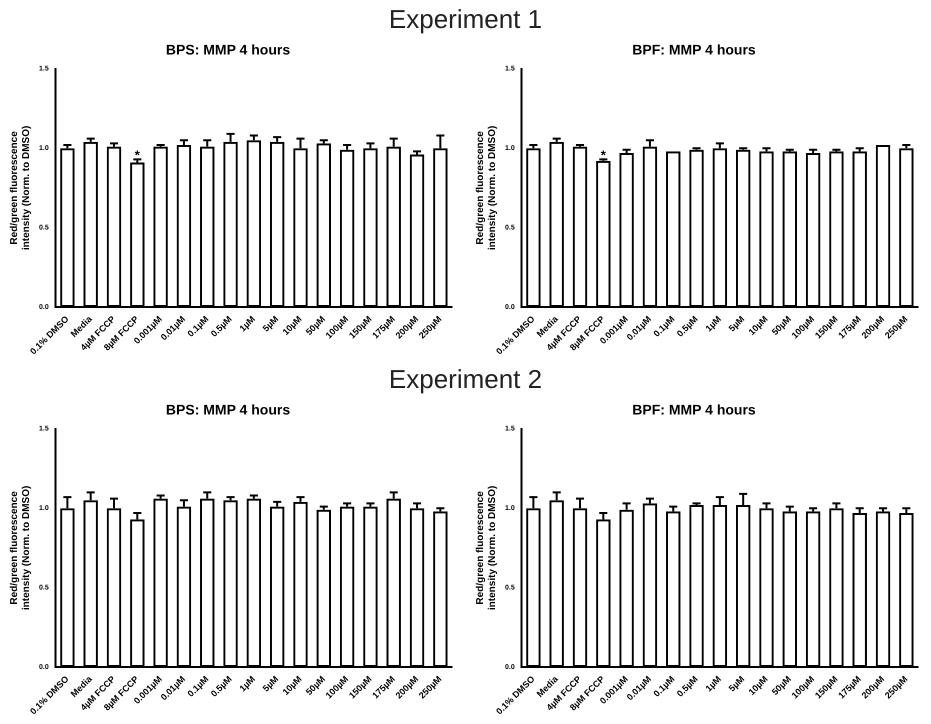 This screenshot has height=724, width=931. I want to click on text: Experiment 1, so click(466, 19).